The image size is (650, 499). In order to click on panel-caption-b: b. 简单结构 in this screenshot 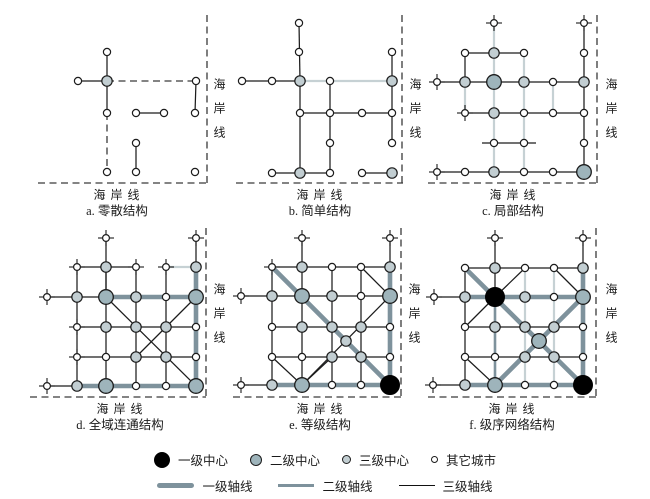, I will do `click(320, 211)`.